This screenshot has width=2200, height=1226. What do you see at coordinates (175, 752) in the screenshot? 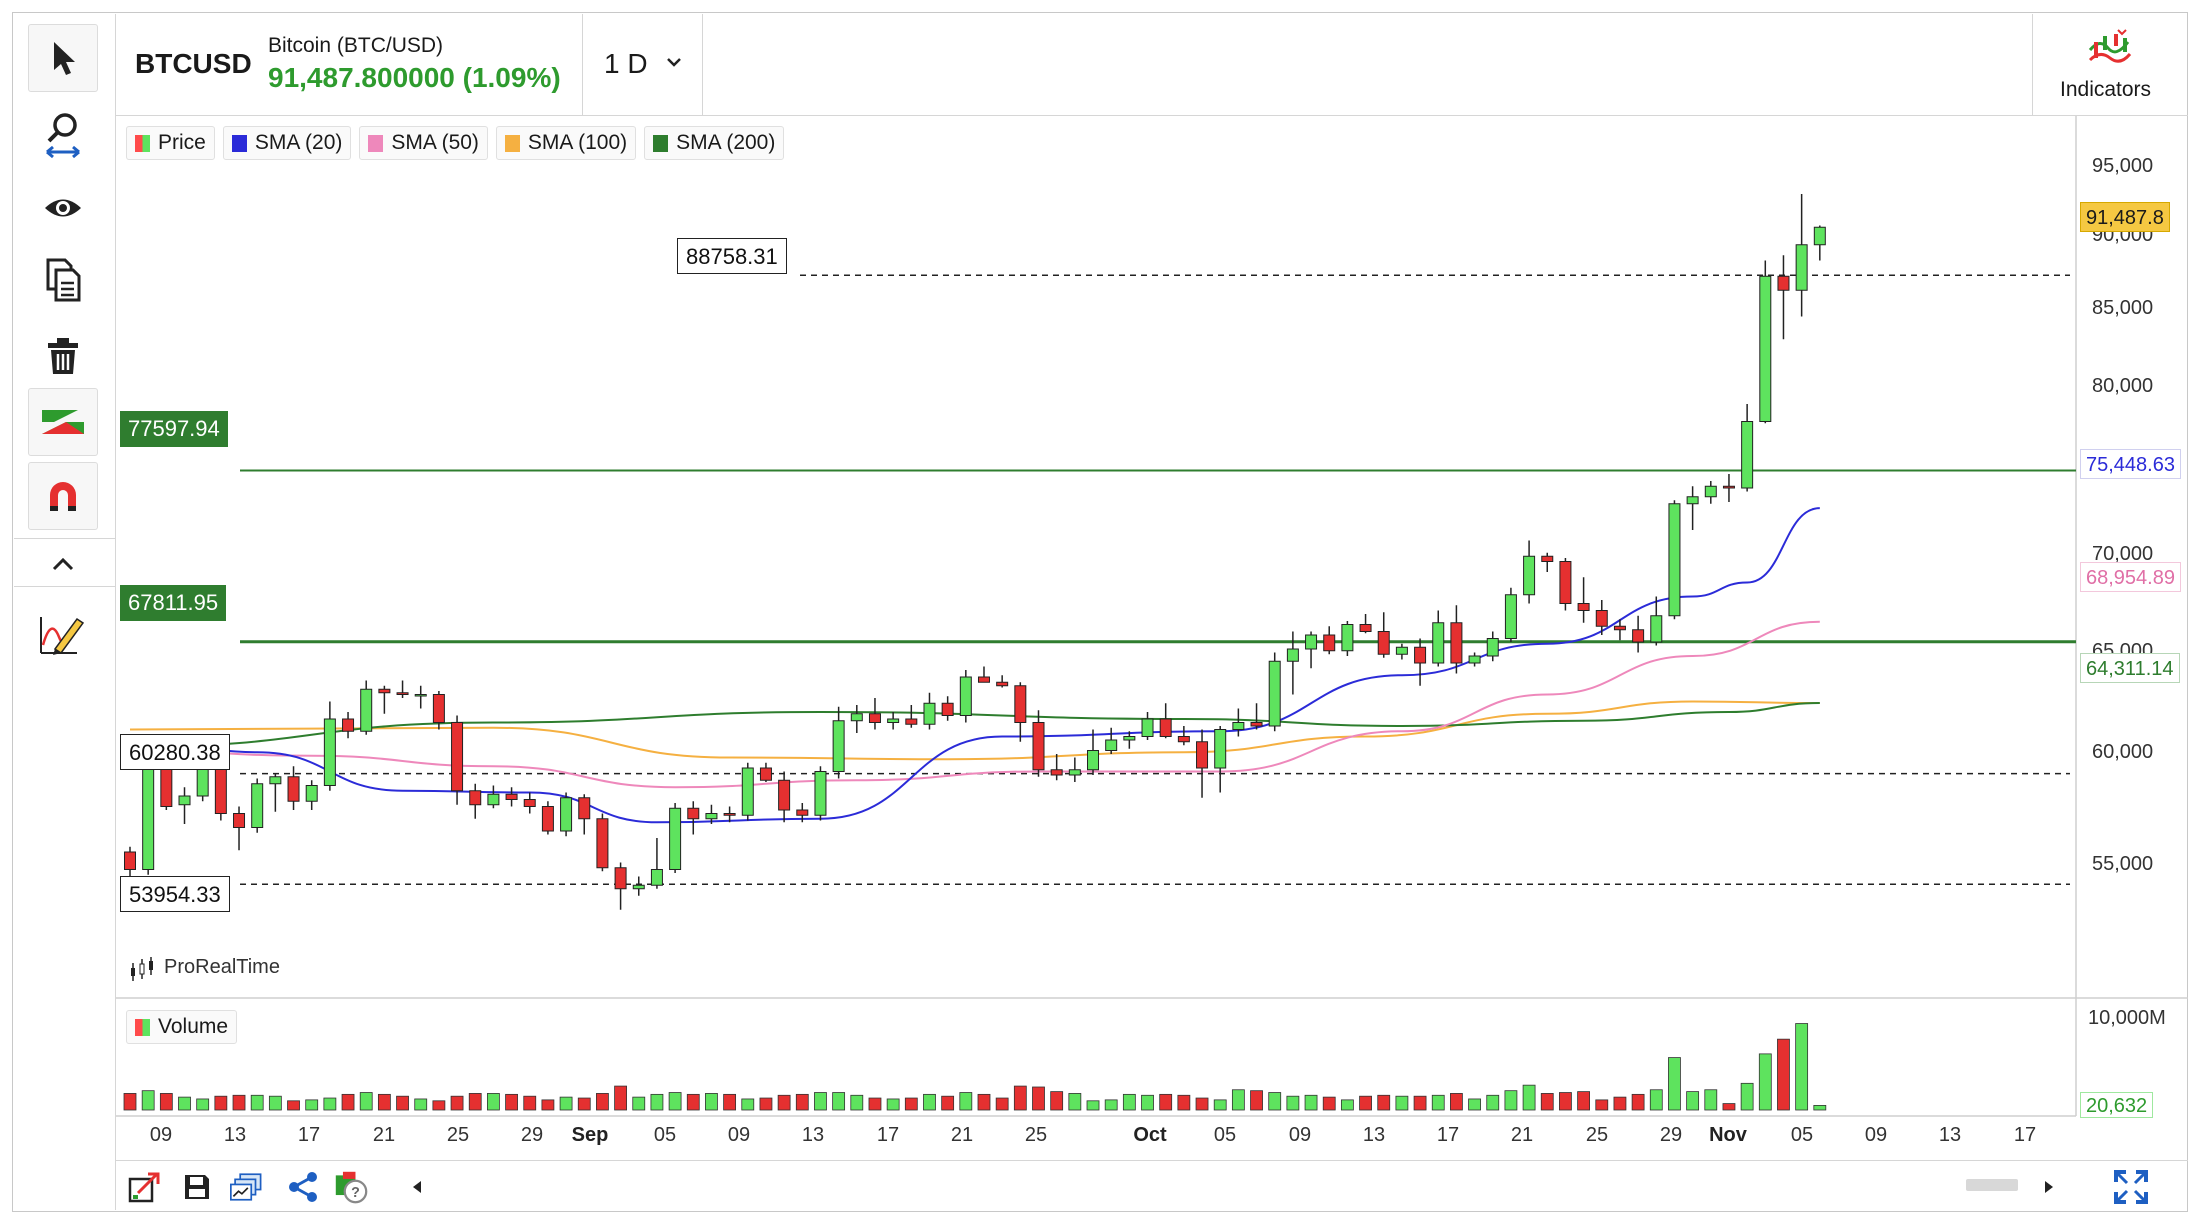
I see `level-label-mid: 60280.38` at bounding box center [175, 752].